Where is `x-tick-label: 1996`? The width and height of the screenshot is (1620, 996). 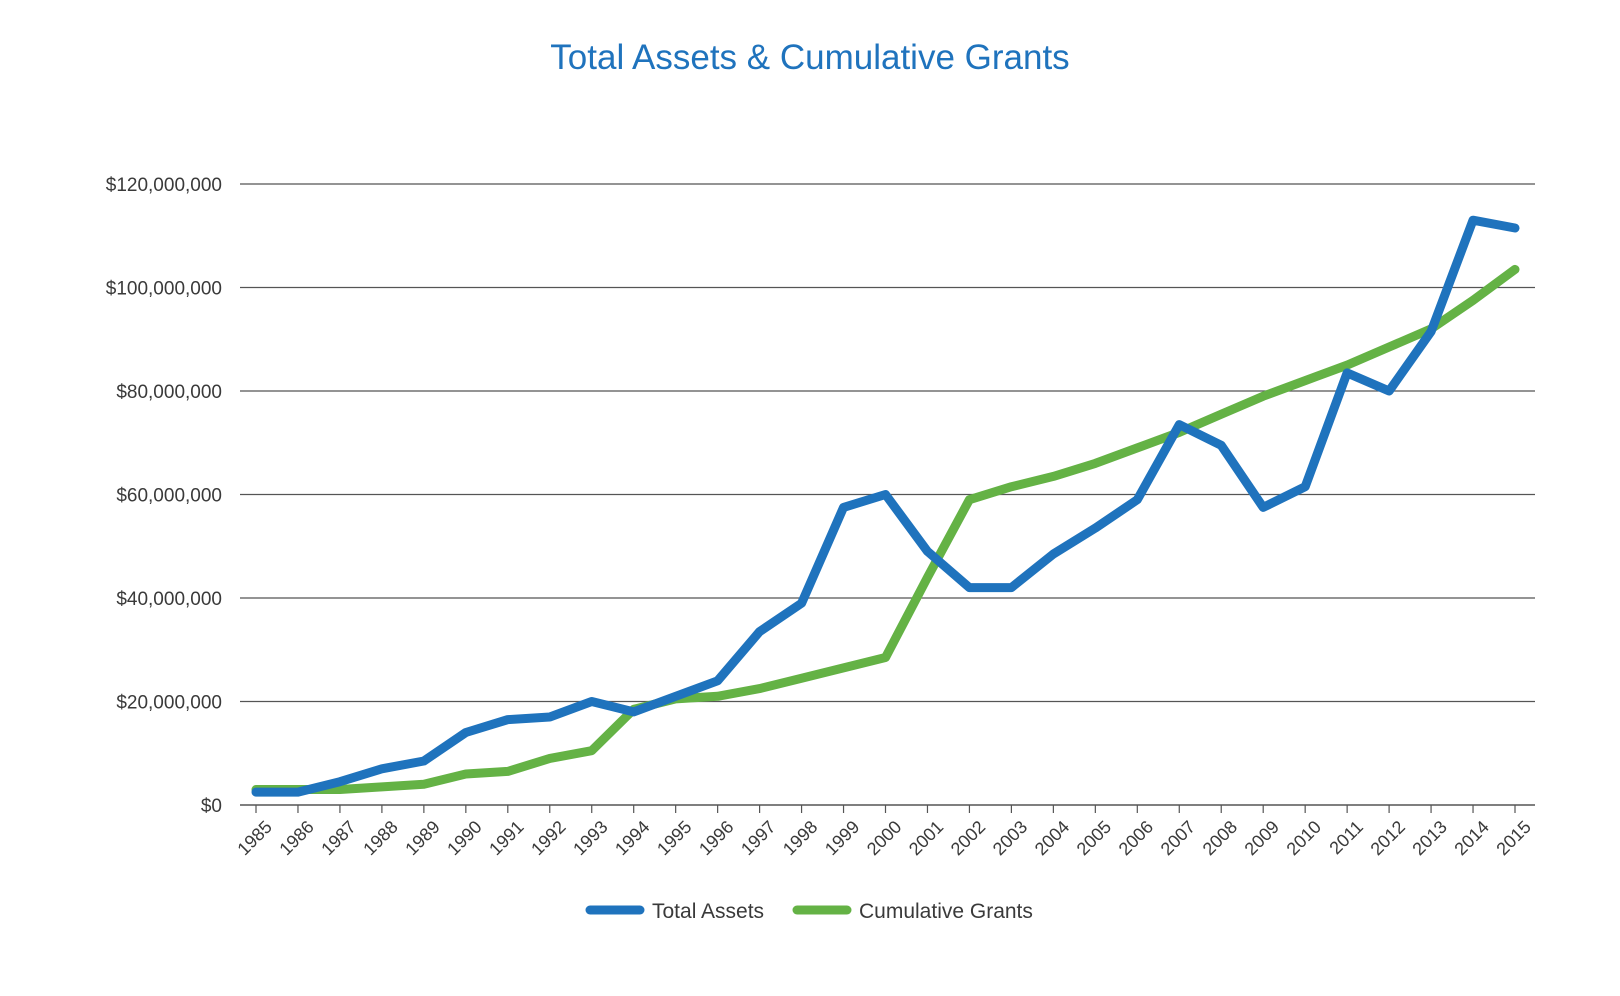 x-tick-label: 1996 is located at coordinates (716, 838).